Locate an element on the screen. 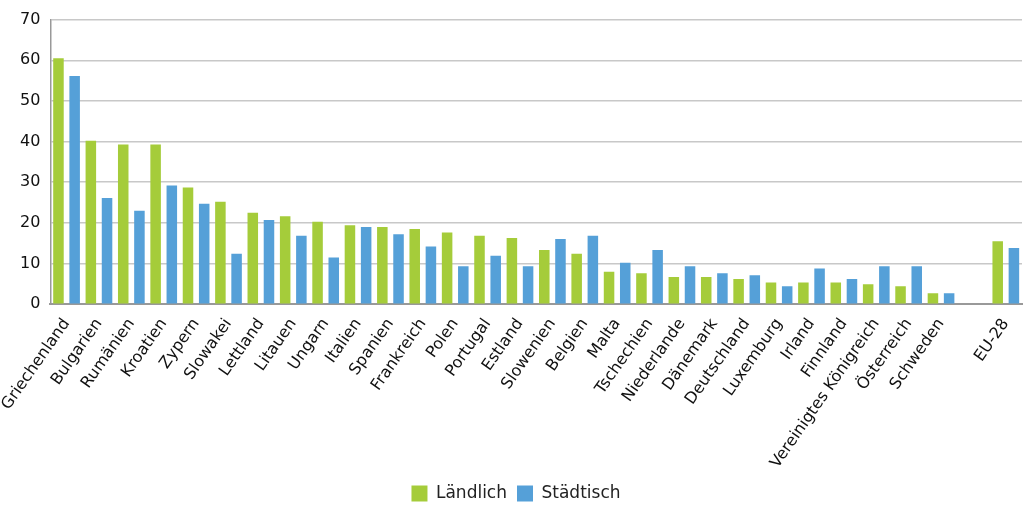 The height and width of the screenshot is (512, 1028). y-tick-label: 70 is located at coordinates (30, 18).